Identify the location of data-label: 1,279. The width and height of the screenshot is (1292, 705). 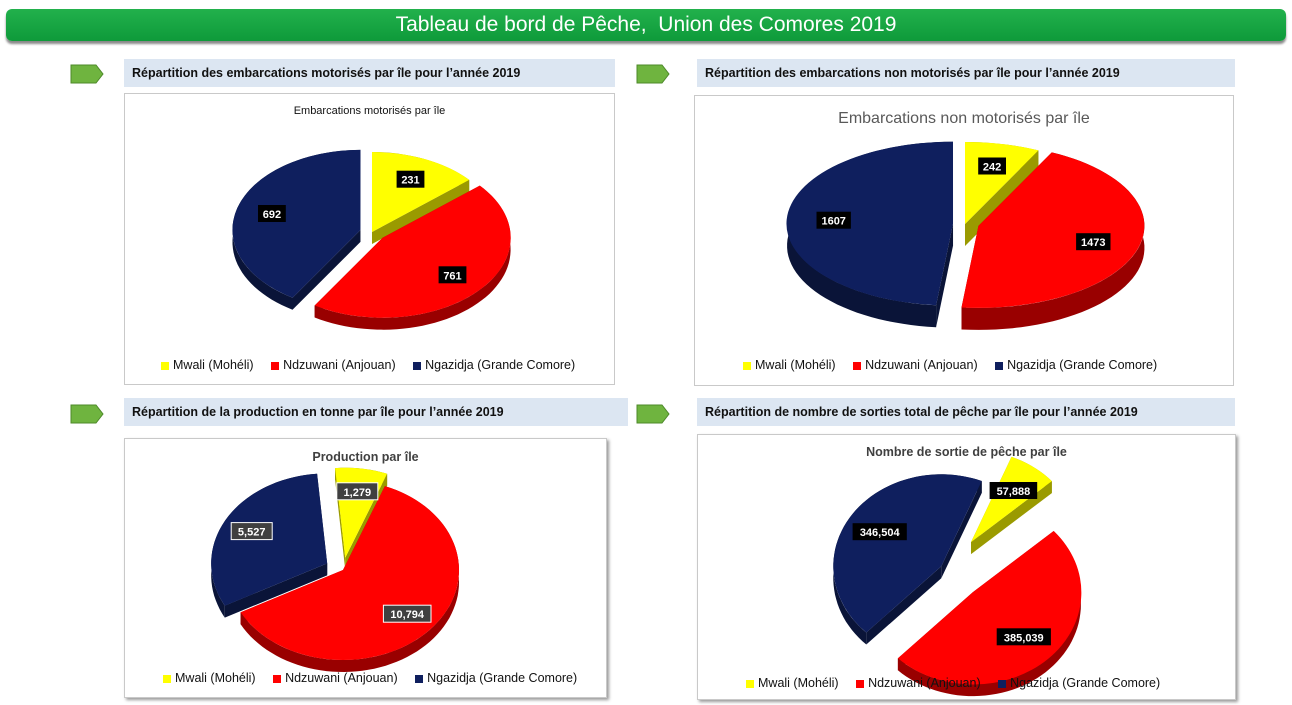
(357, 491).